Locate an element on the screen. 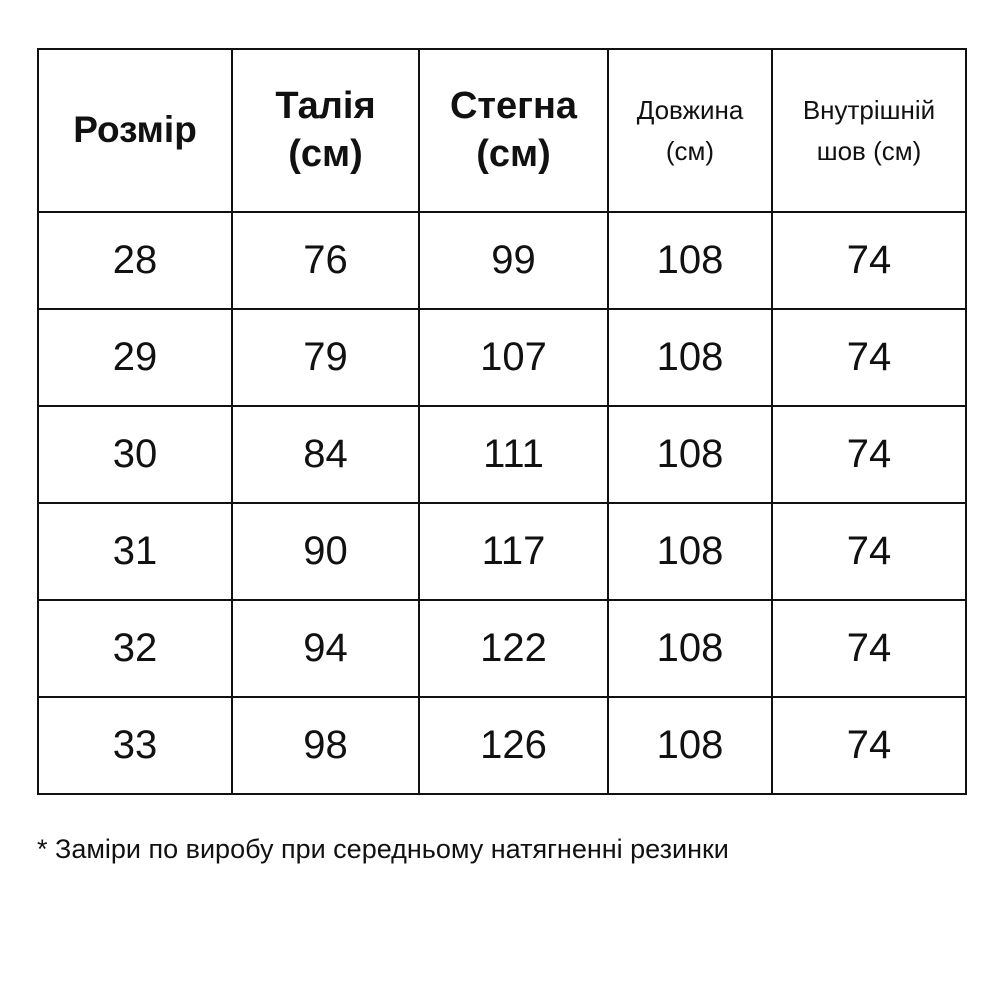  cell-size: 29 is located at coordinates (135, 357).